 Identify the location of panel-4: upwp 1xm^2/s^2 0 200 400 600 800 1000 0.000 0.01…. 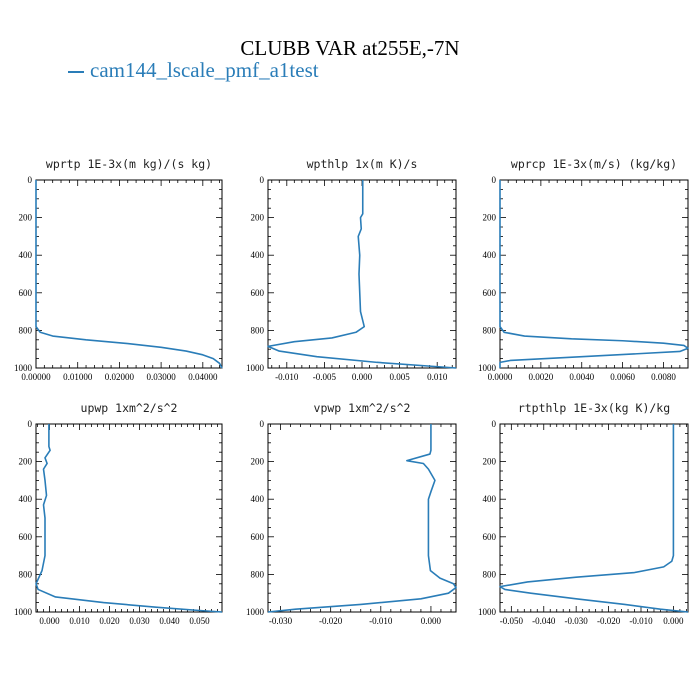
(118, 513).